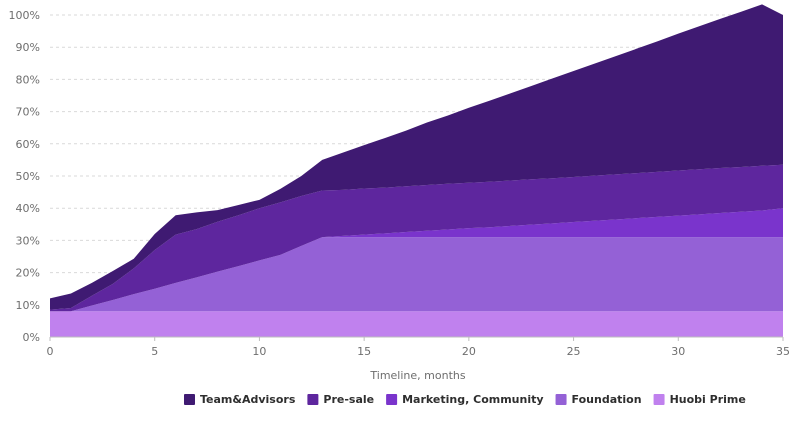 The width and height of the screenshot is (800, 432). Describe the element at coordinates (708, 399) in the screenshot. I see `legend-label: Huobi Prime` at that location.